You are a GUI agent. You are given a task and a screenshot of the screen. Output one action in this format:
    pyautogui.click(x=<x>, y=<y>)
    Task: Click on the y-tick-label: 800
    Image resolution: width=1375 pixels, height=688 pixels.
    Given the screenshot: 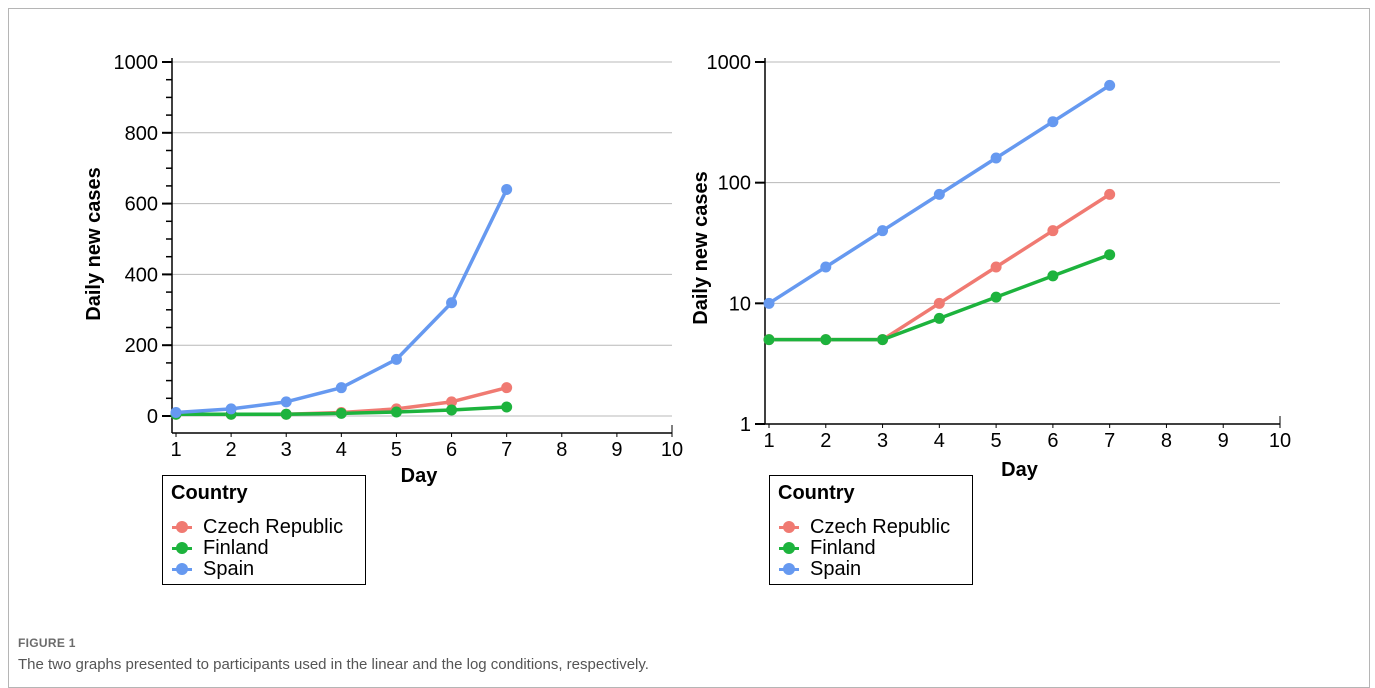 What is the action you would take?
    pyautogui.click(x=141, y=134)
    